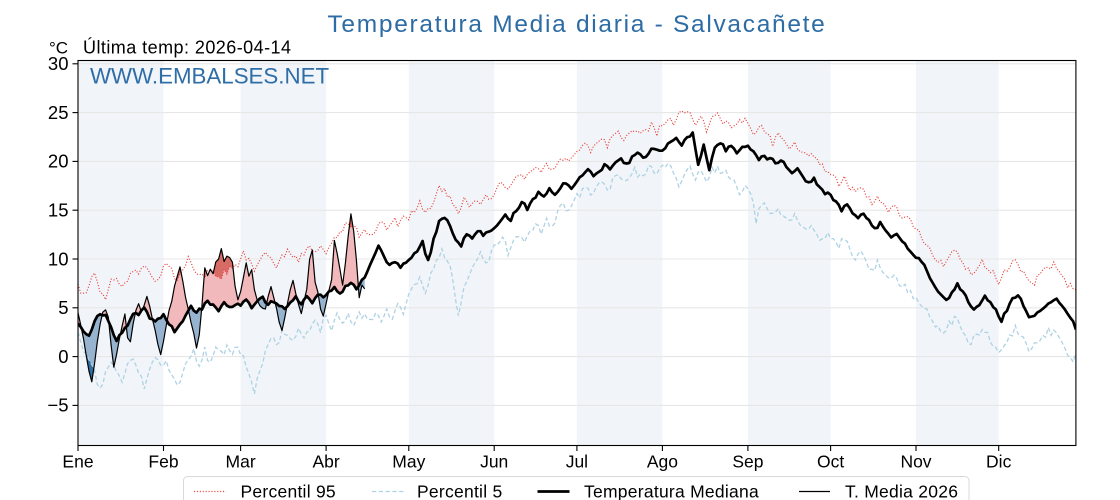 The width and height of the screenshot is (1120, 500). Describe the element at coordinates (209, 76) in the screenshot. I see `svg-text: WWW.EMBALSES.NET` at that location.